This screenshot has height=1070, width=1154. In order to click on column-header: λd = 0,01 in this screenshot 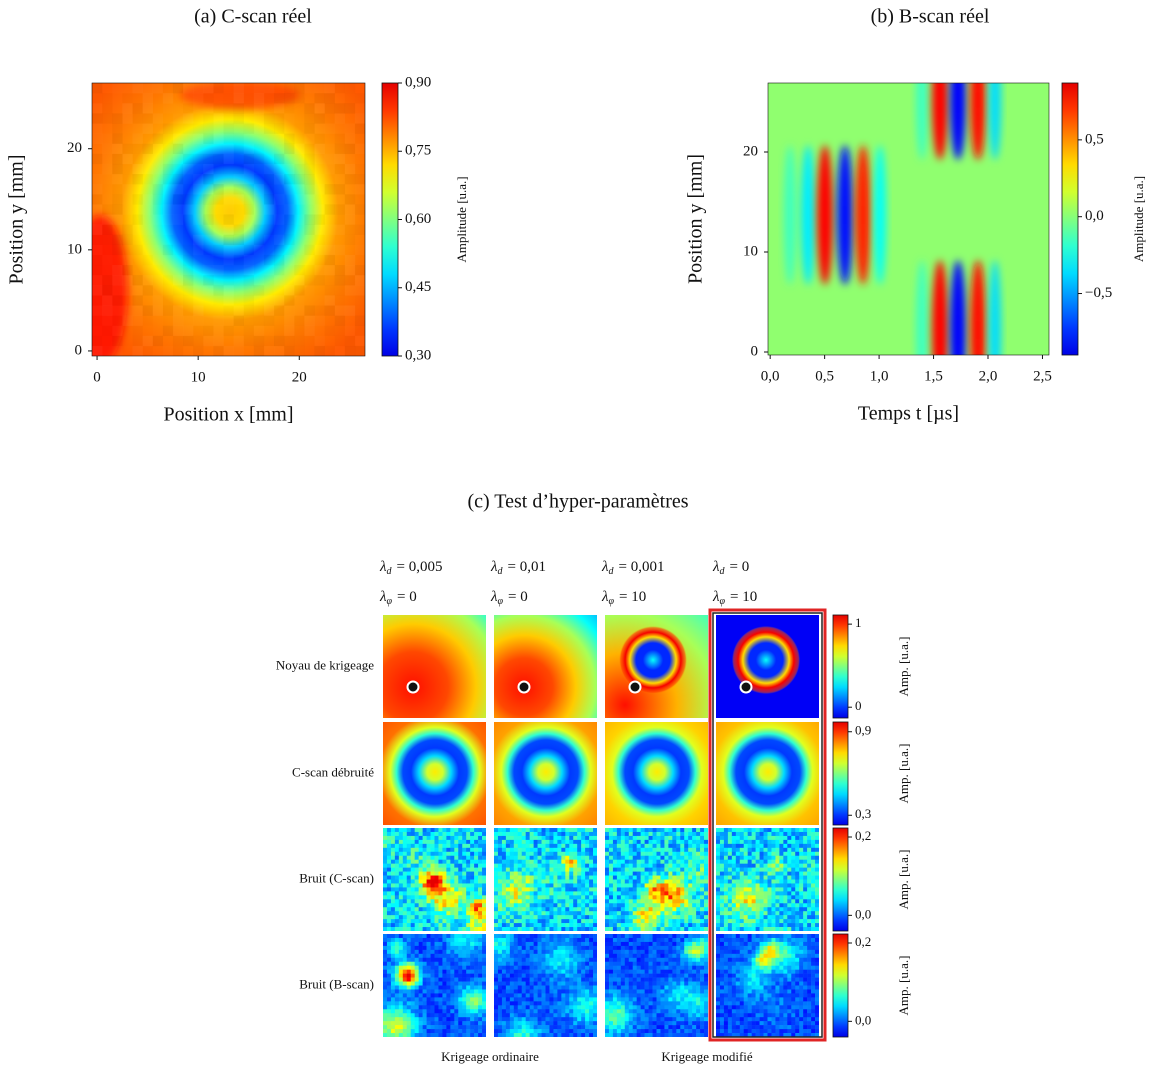, I will do `click(518, 568)`.